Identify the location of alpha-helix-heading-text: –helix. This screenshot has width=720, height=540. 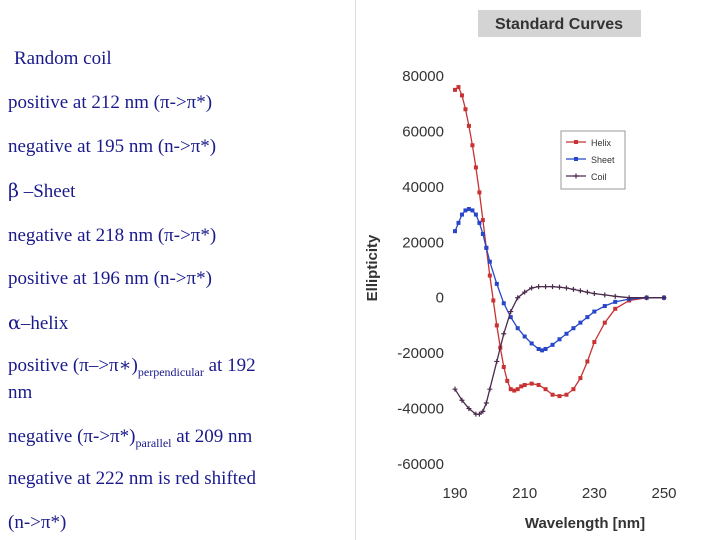
(44, 323).